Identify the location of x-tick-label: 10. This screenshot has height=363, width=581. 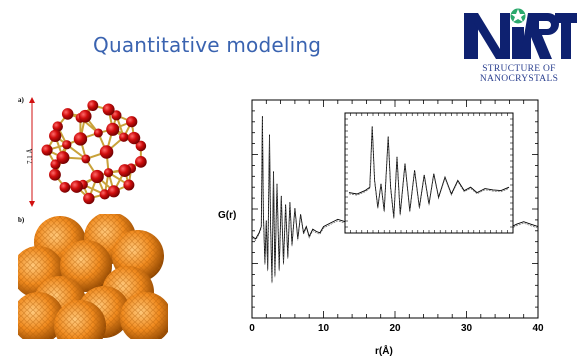
(324, 328).